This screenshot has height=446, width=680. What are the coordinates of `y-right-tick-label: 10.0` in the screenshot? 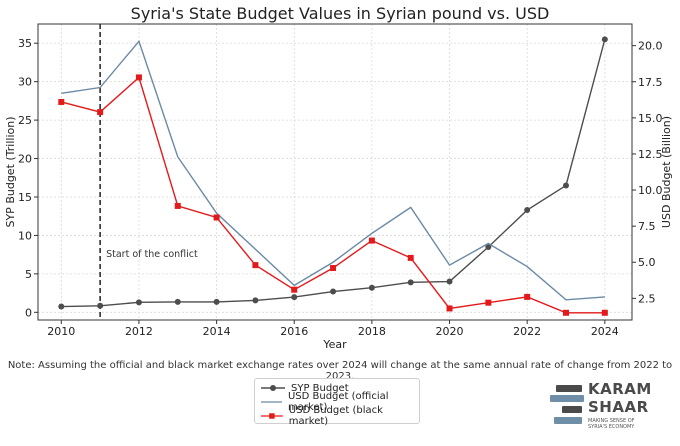 It's located at (650, 190).